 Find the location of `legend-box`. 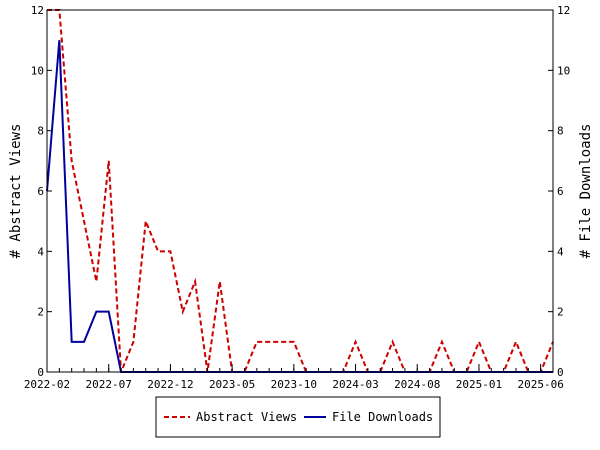

legend-box is located at coordinates (298, 417).